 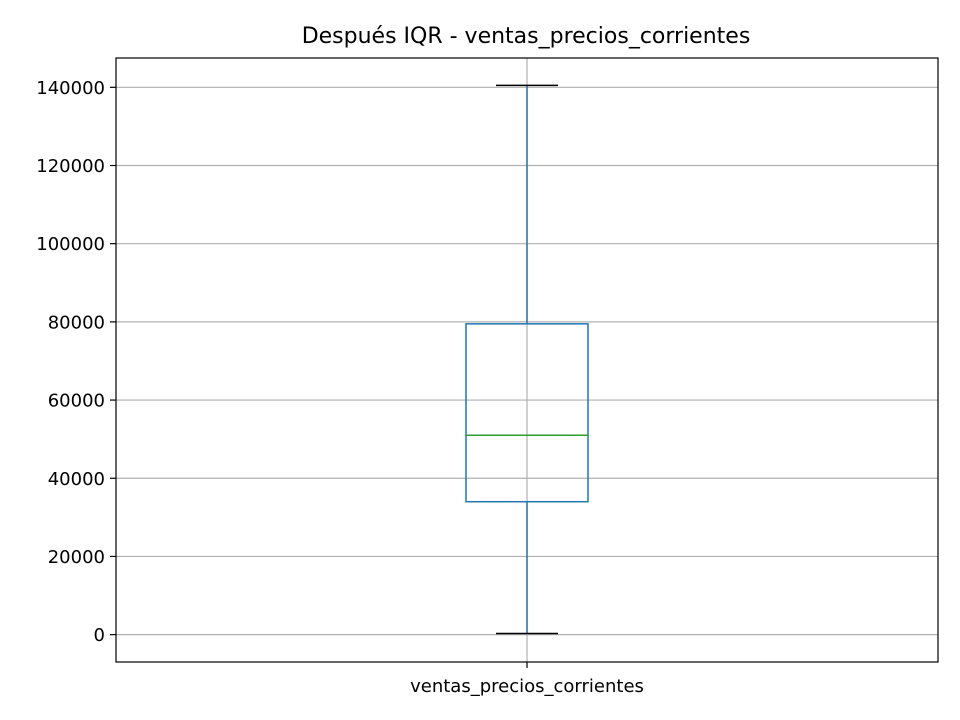 I want to click on y-tick-label: 100000, so click(x=70, y=244).